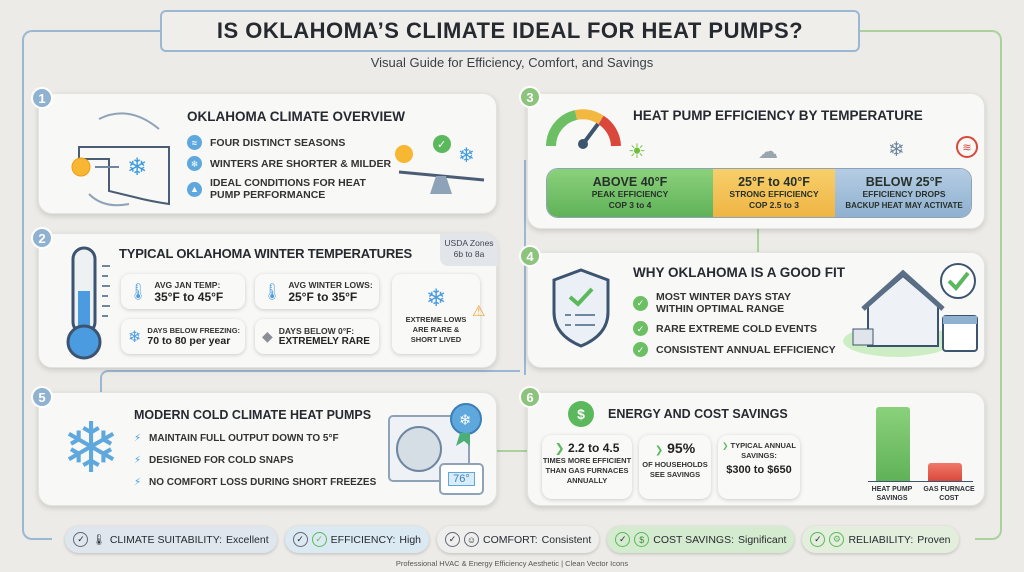 The image size is (1024, 572). What do you see at coordinates (183, 336) in the screenshot?
I see `stat-days-below-freezing: ❄ DAYS BELOW FREEZING: 70 to 80 per year` at bounding box center [183, 336].